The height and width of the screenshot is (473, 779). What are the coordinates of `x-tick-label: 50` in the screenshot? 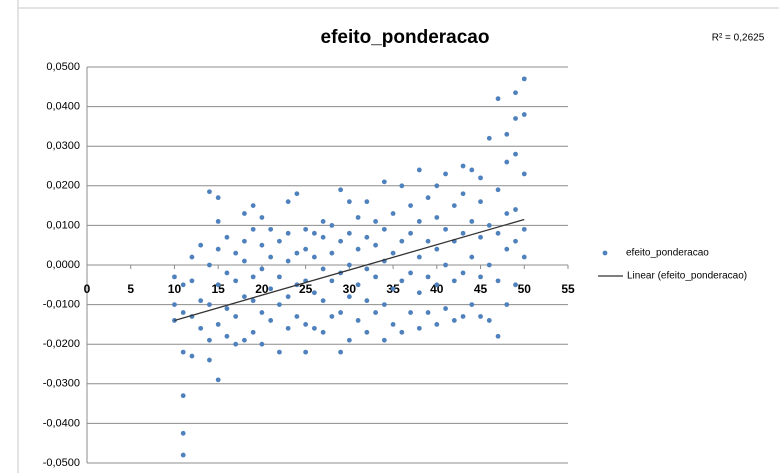 It's located at (525, 289).